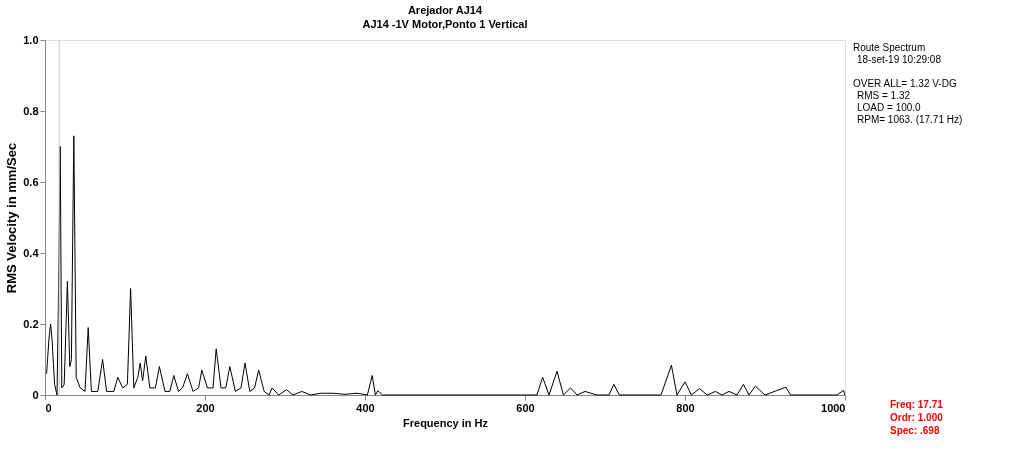 This screenshot has height=471, width=1018. I want to click on y-axis-title: RMS Velocity in mm/Sec, so click(12, 218).